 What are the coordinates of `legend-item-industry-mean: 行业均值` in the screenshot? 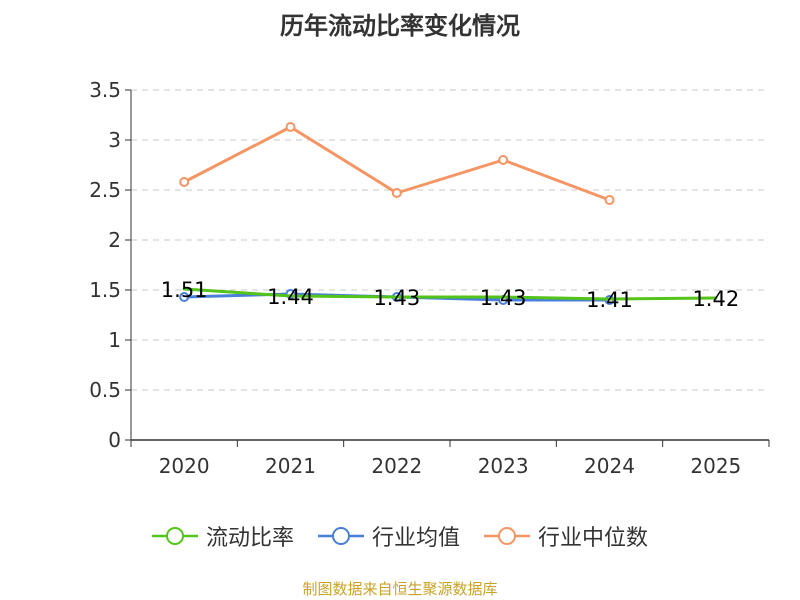 It's located at (388, 536).